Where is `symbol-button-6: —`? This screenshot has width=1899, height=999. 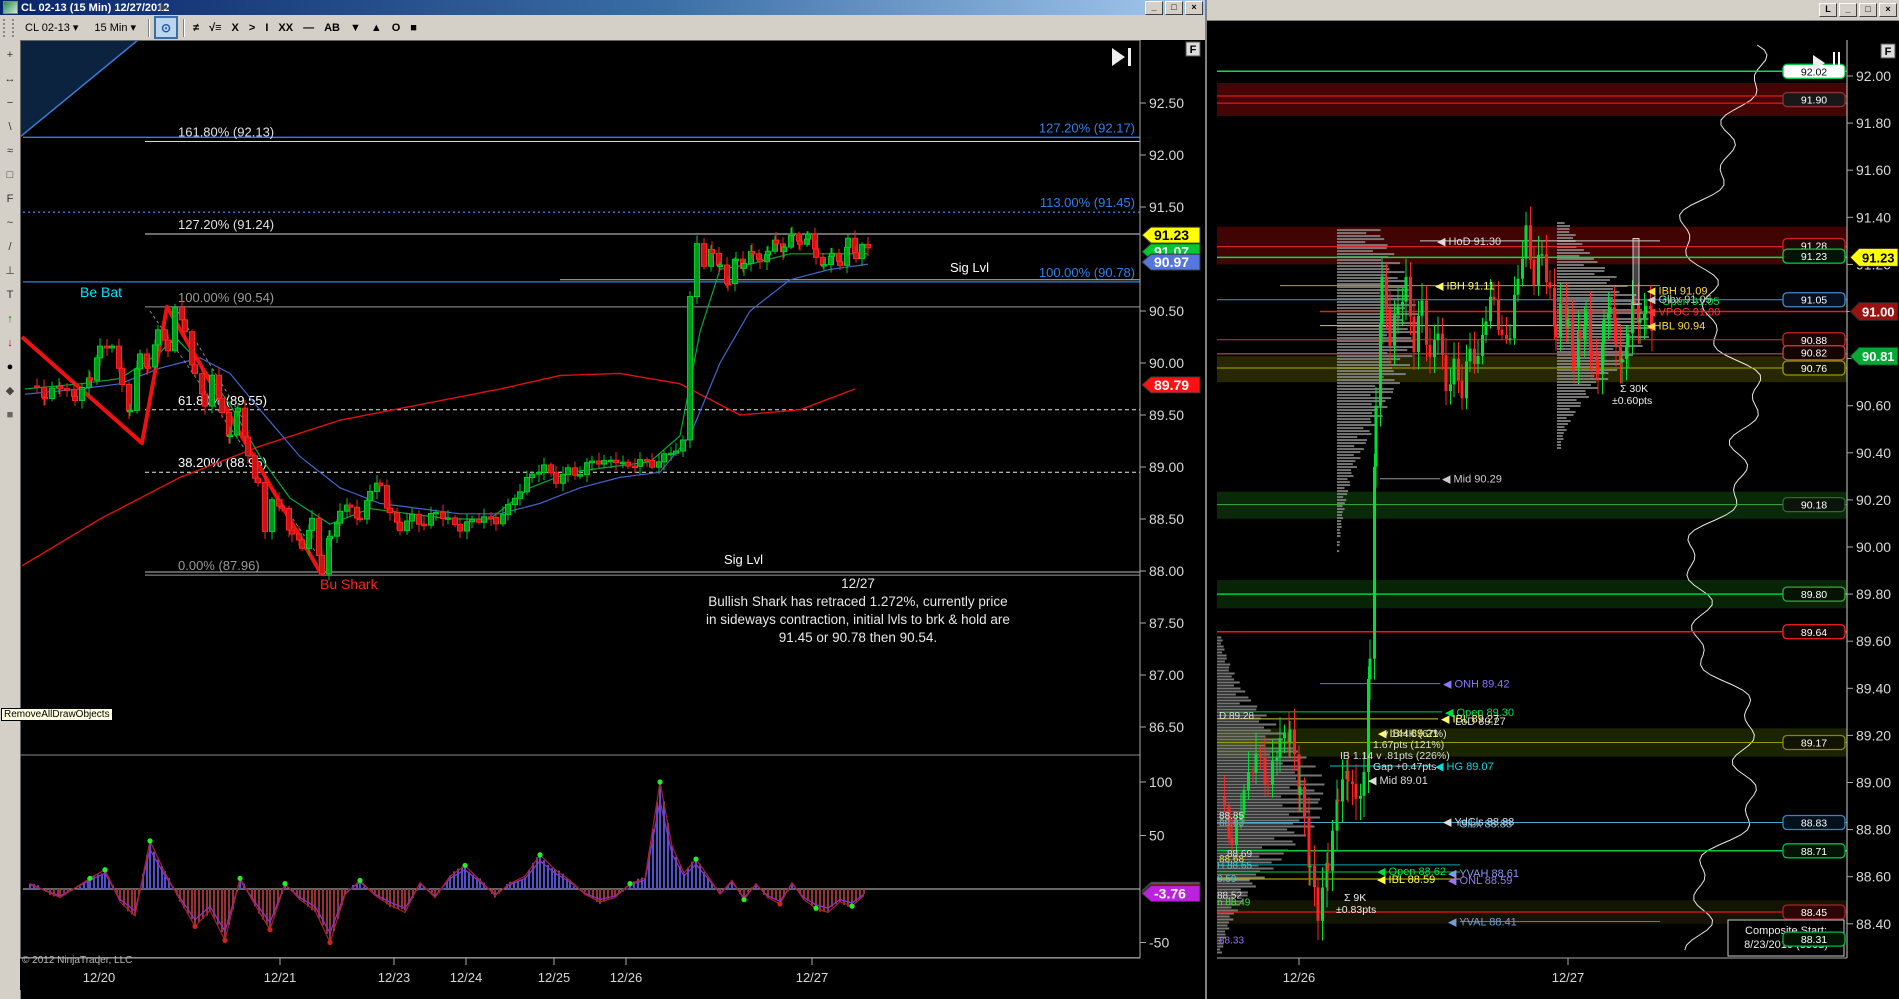
symbol-button-6: — is located at coordinates (309, 27).